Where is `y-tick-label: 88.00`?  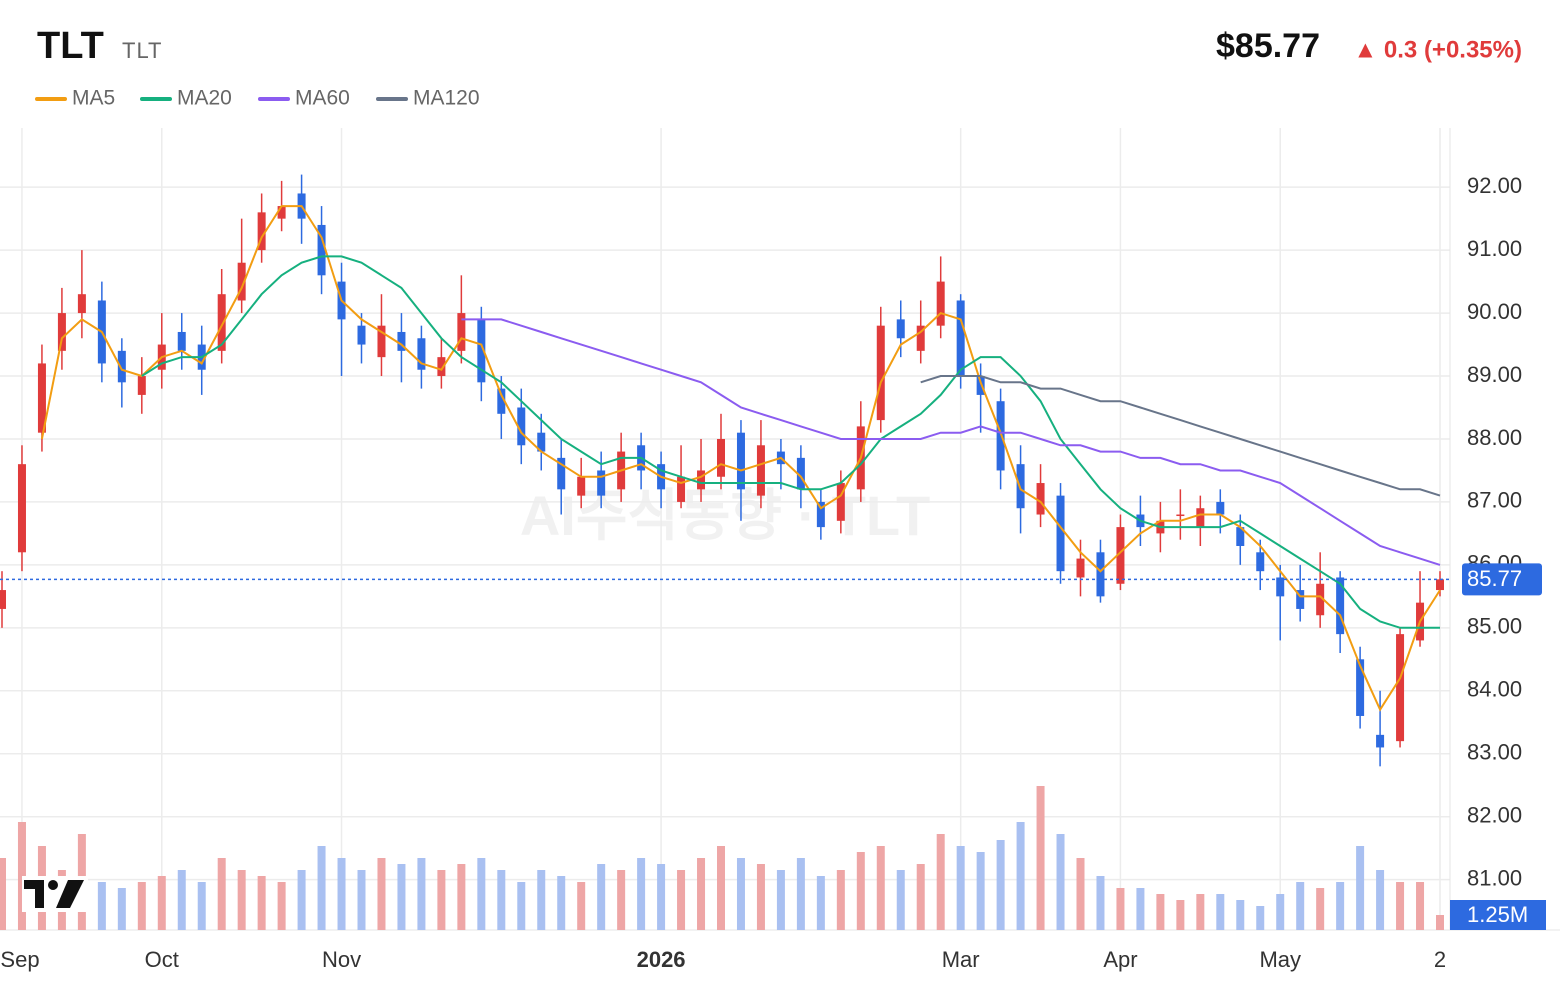
y-tick-label: 88.00 is located at coordinates (1494, 437).